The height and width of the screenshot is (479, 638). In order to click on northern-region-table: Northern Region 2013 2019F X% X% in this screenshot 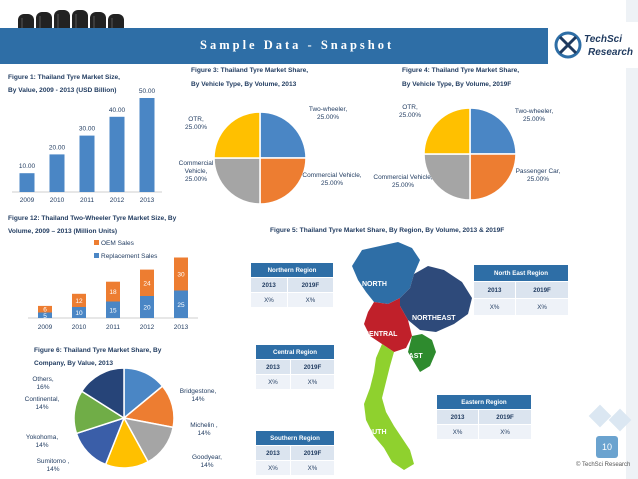, I will do `click(292, 285)`.